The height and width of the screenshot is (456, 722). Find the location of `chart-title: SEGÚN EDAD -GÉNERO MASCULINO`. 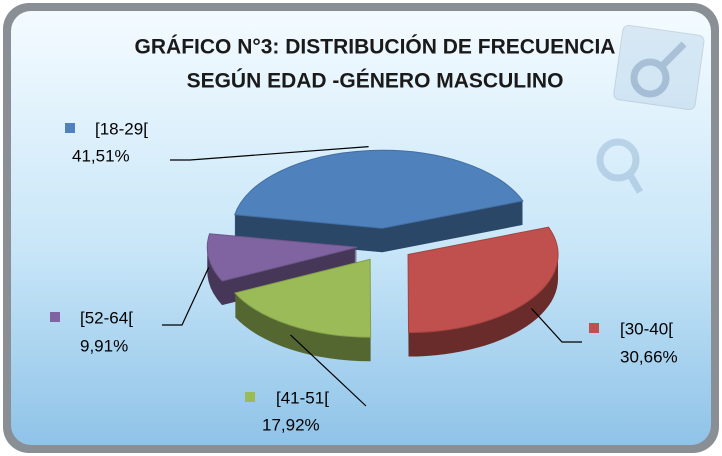

chart-title: SEGÚN EDAD -GÉNERO MASCULINO is located at coordinates (375, 81).